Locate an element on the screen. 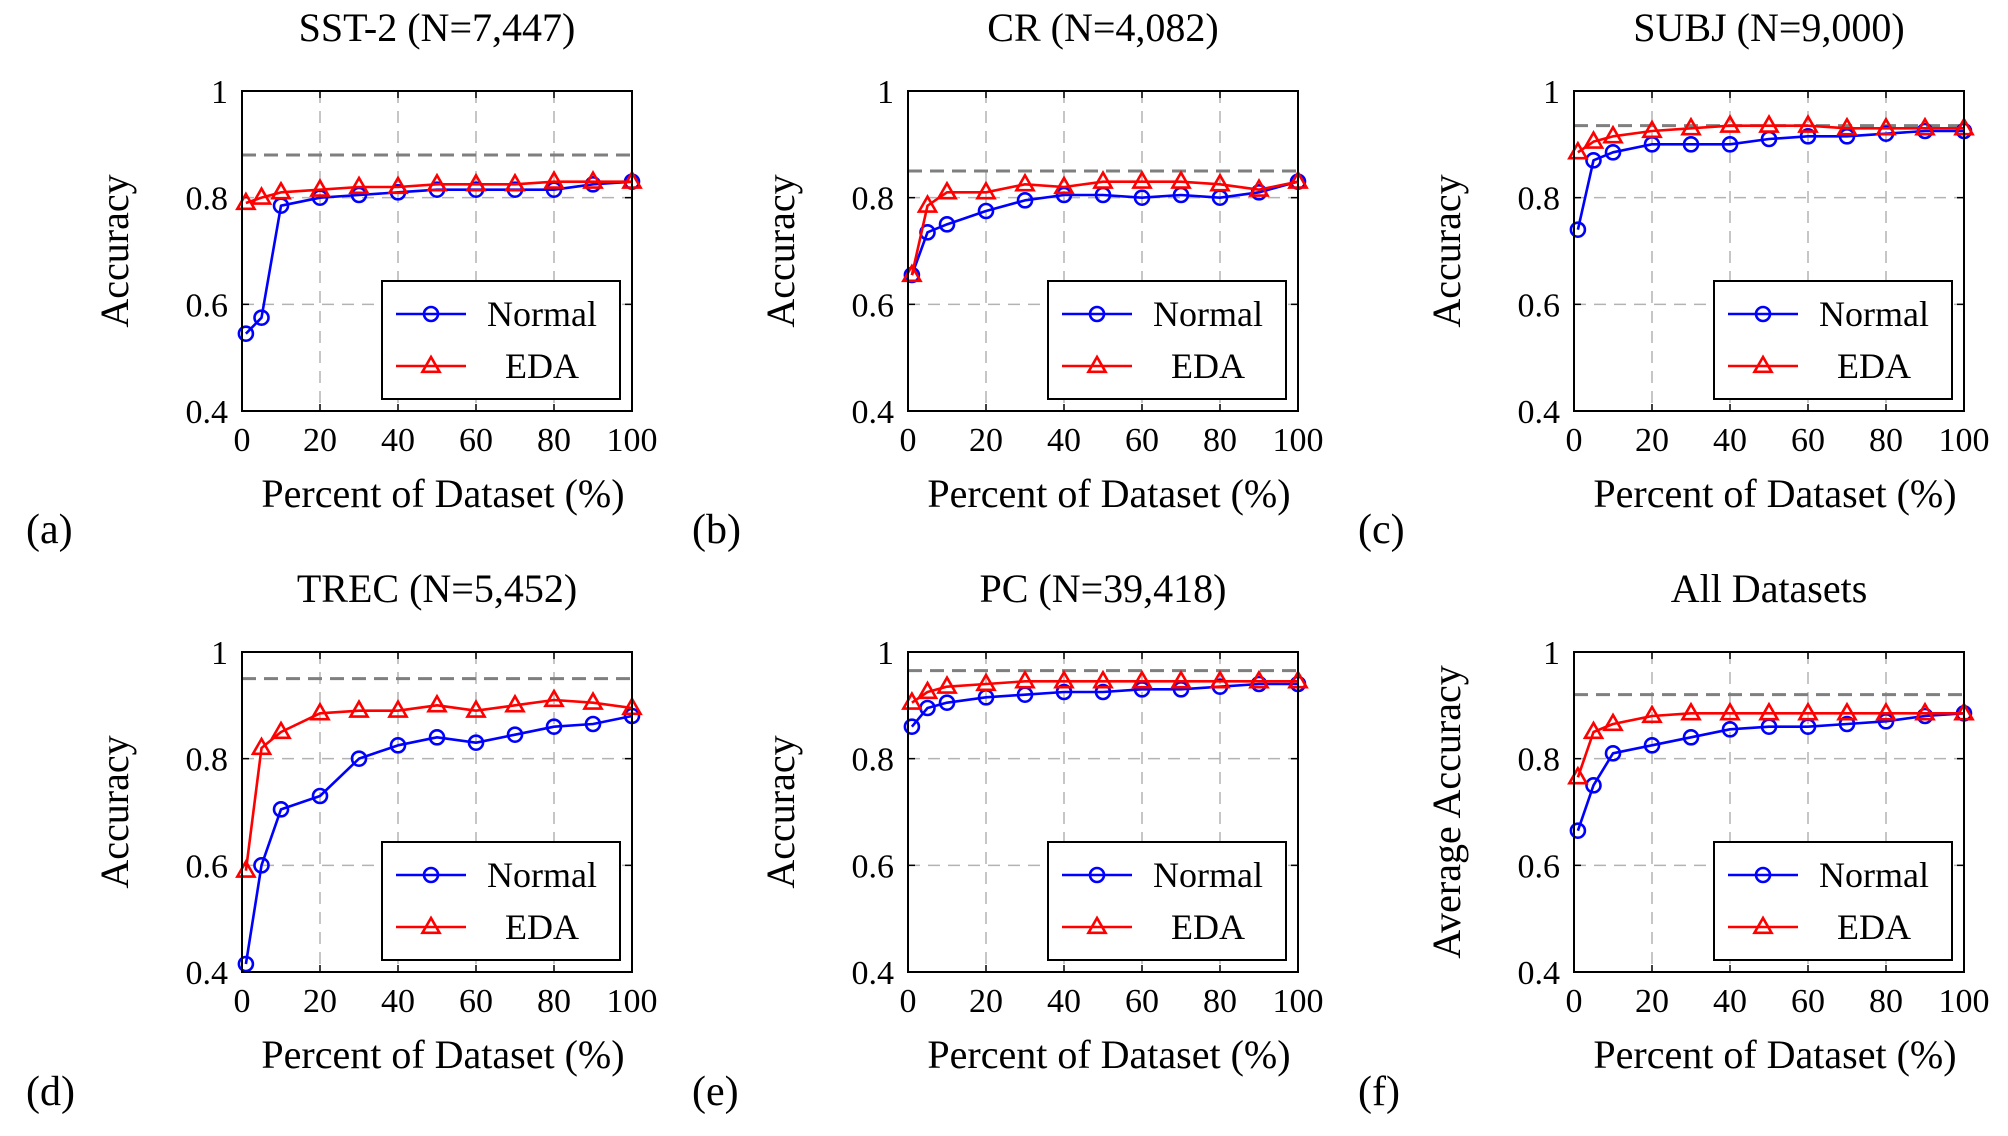 Image resolution: width=2008 pixels, height=1136 pixels. chart-title: CR (N=4,082) is located at coordinates (1102, 27).